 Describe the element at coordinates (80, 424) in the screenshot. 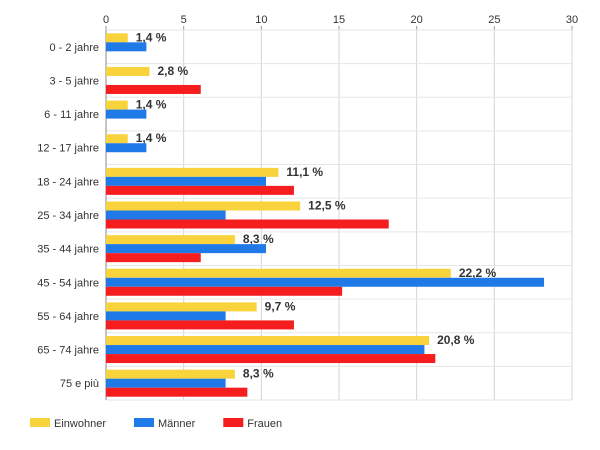

I see `legend-label: Einwohner` at that location.